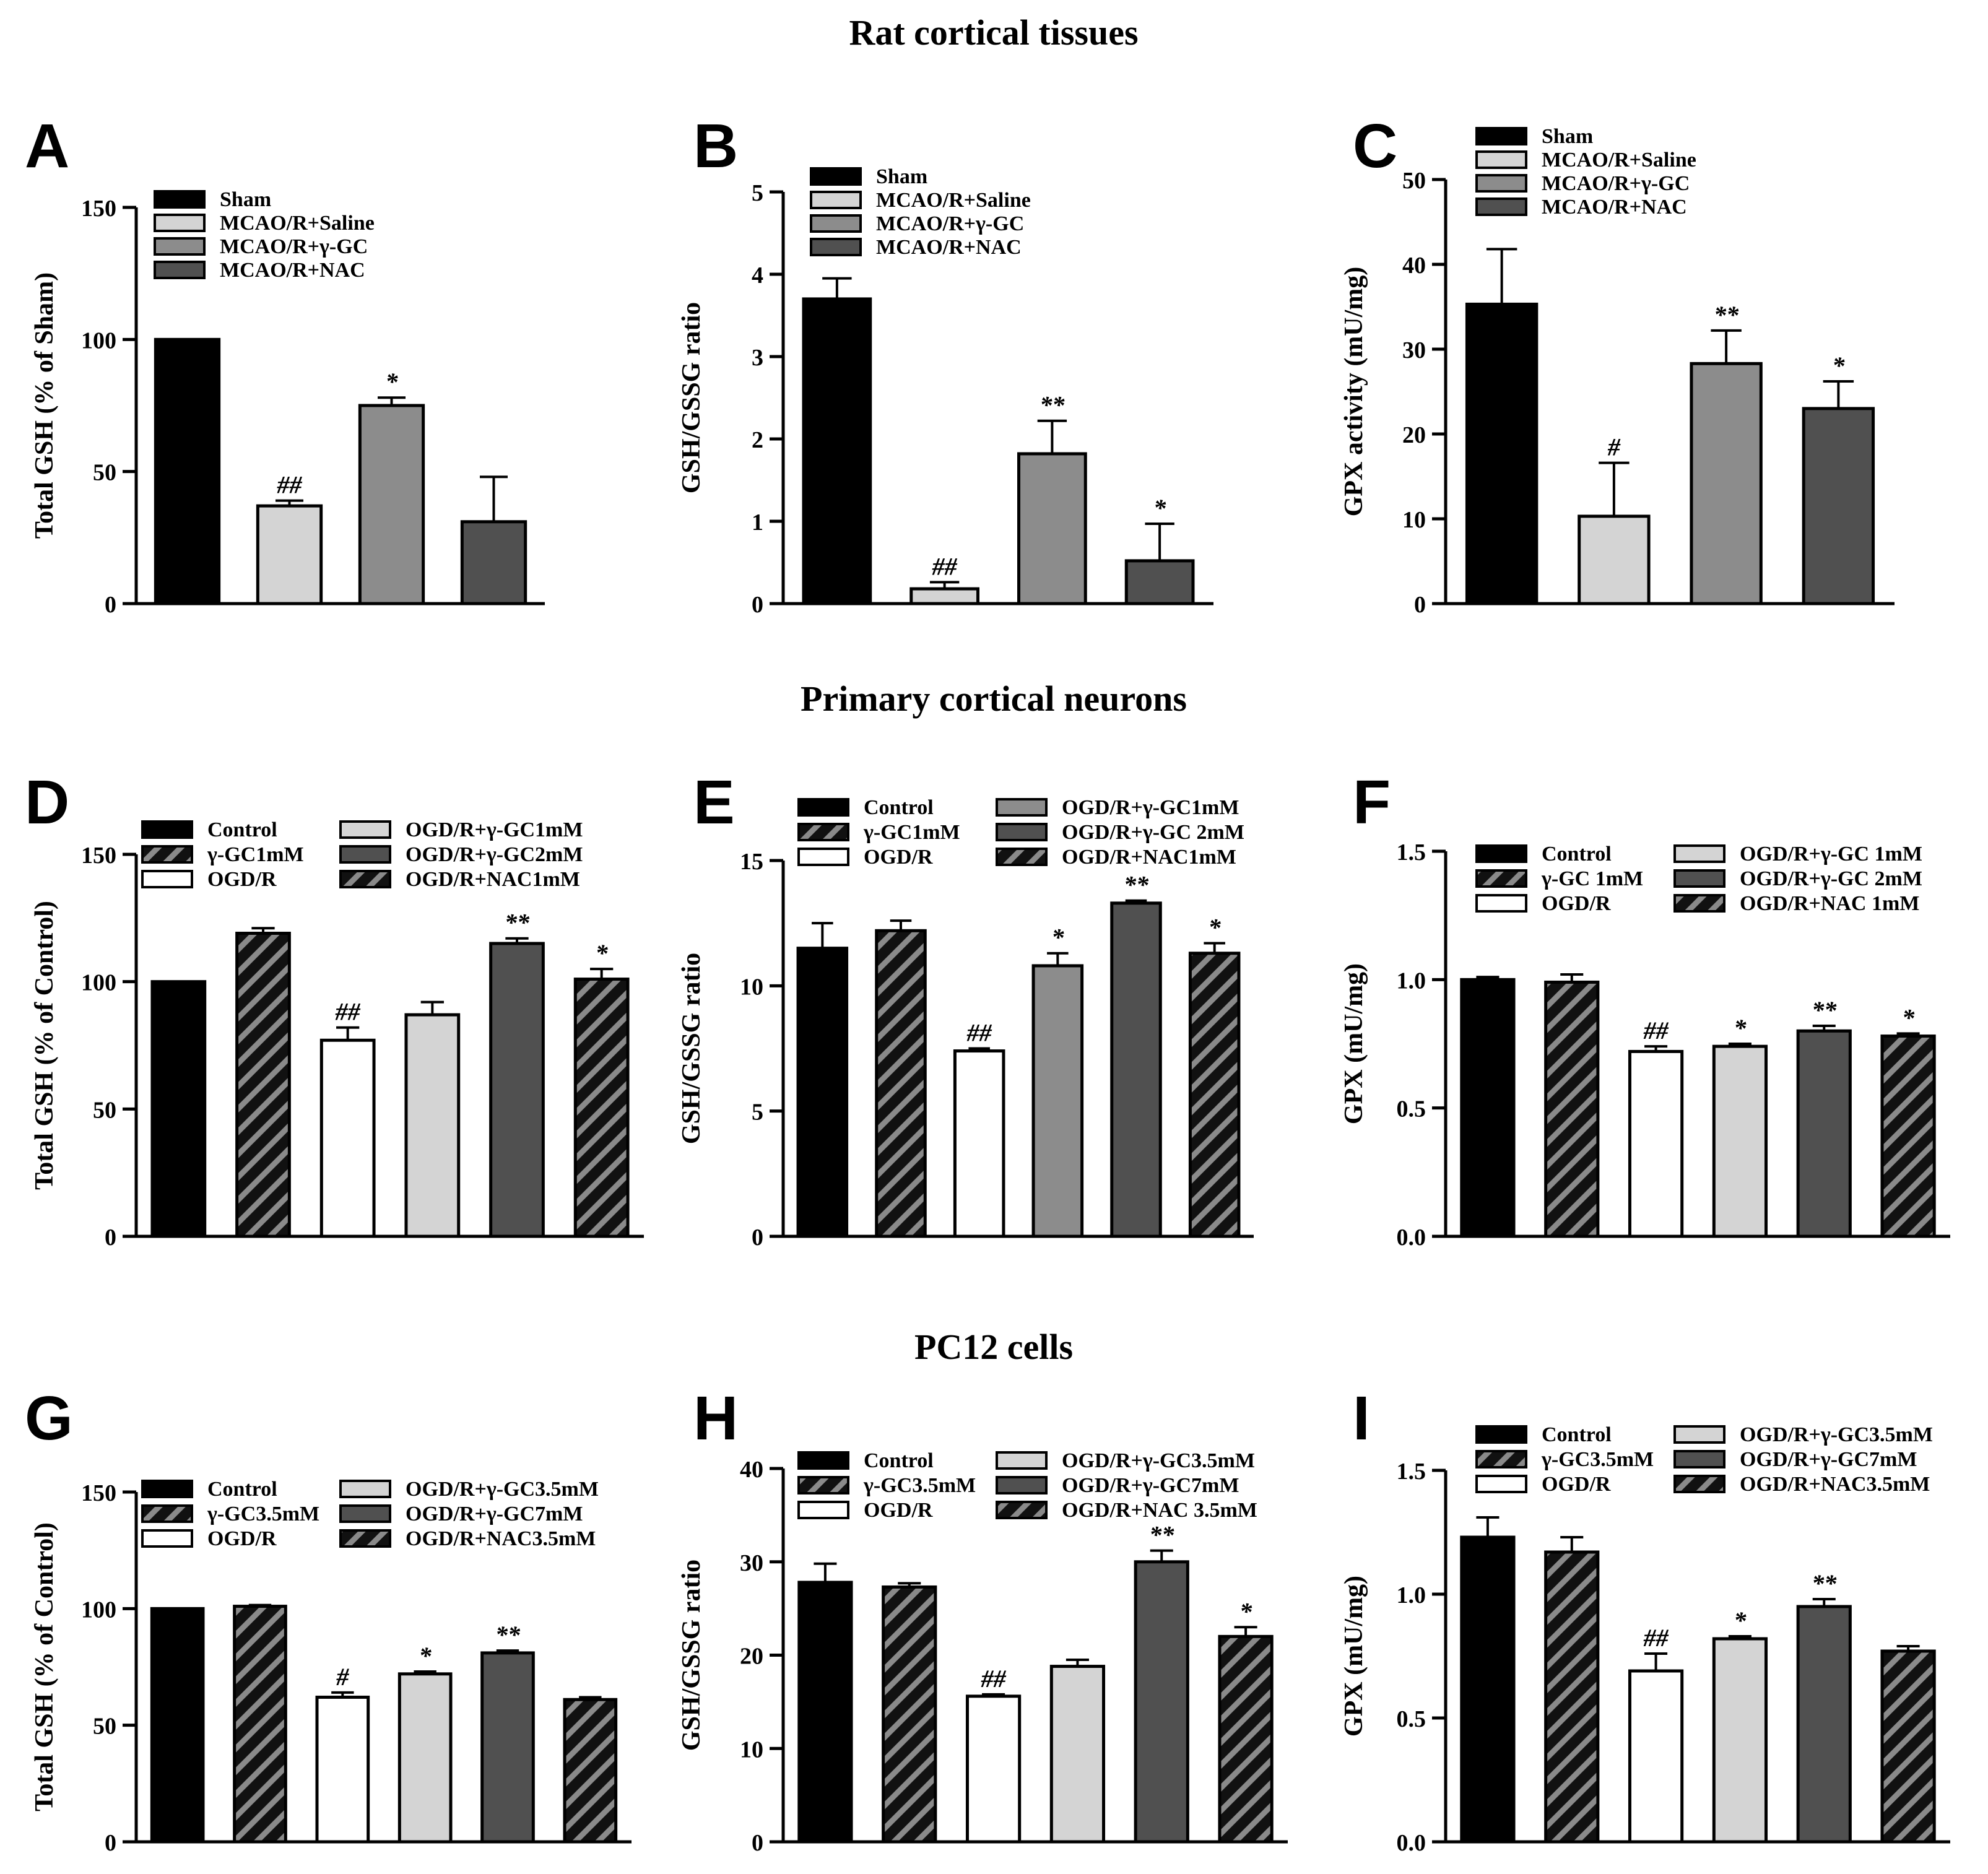 The image size is (1988, 1874). I want to click on legend-label: γ-GC1mM, so click(255, 854).